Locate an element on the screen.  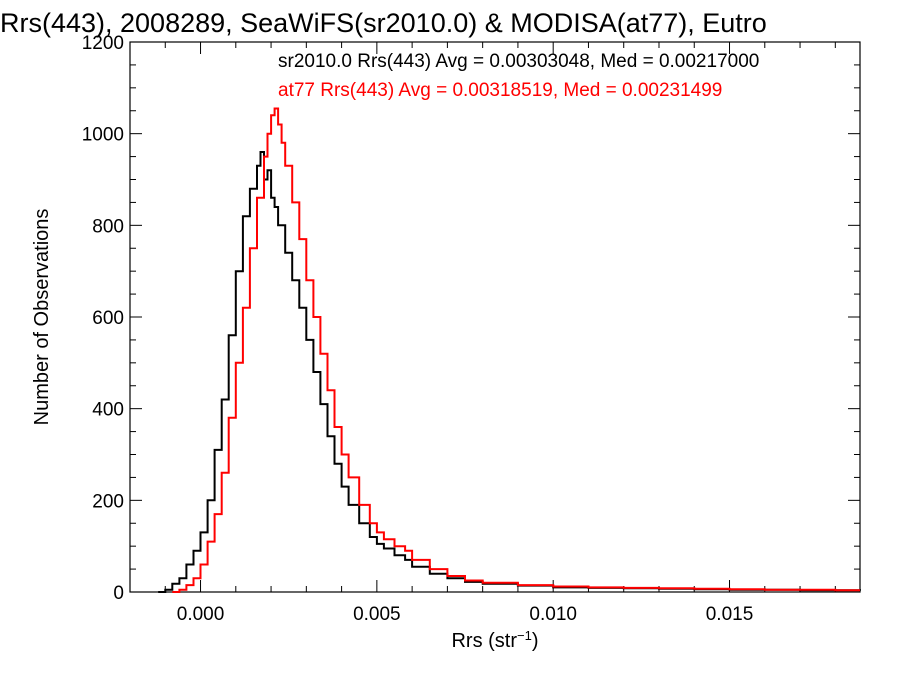
x-tick-label: 0.000 is located at coordinates (201, 614).